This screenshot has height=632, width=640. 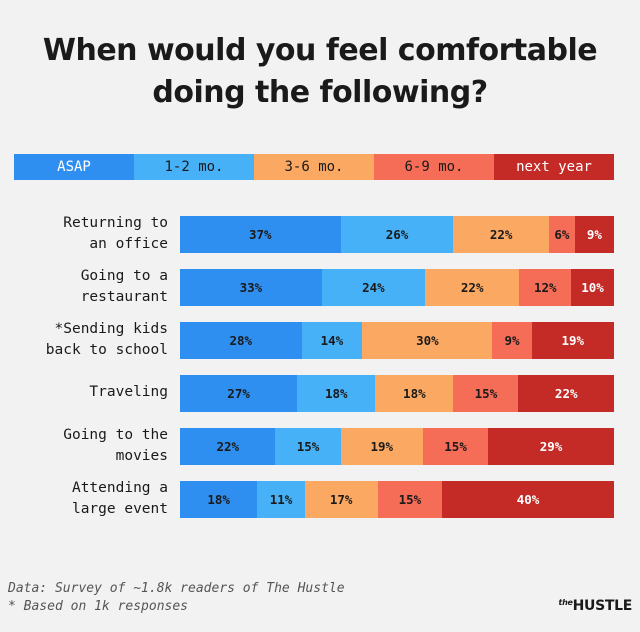 What do you see at coordinates (565, 602) in the screenshot?
I see `logo-small: the` at bounding box center [565, 602].